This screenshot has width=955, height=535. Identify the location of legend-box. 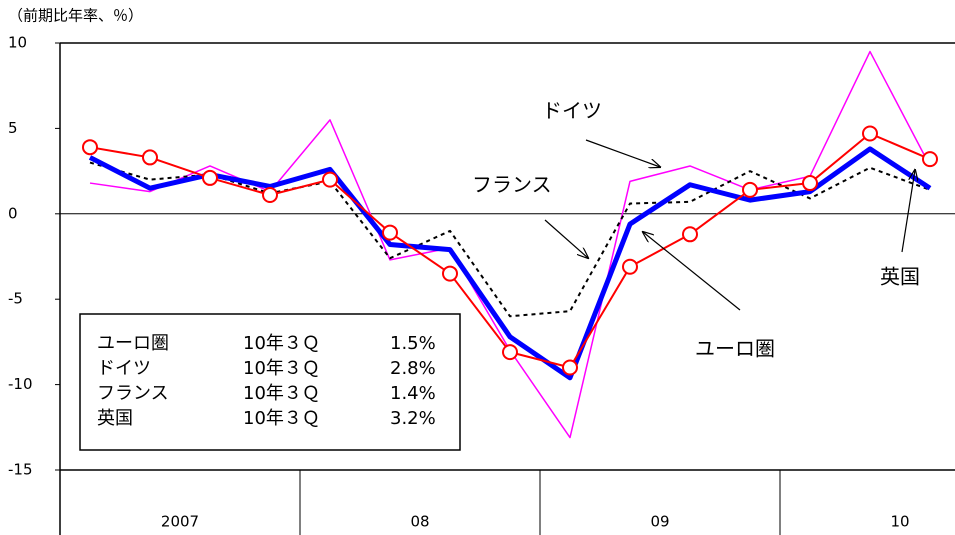
(270, 382).